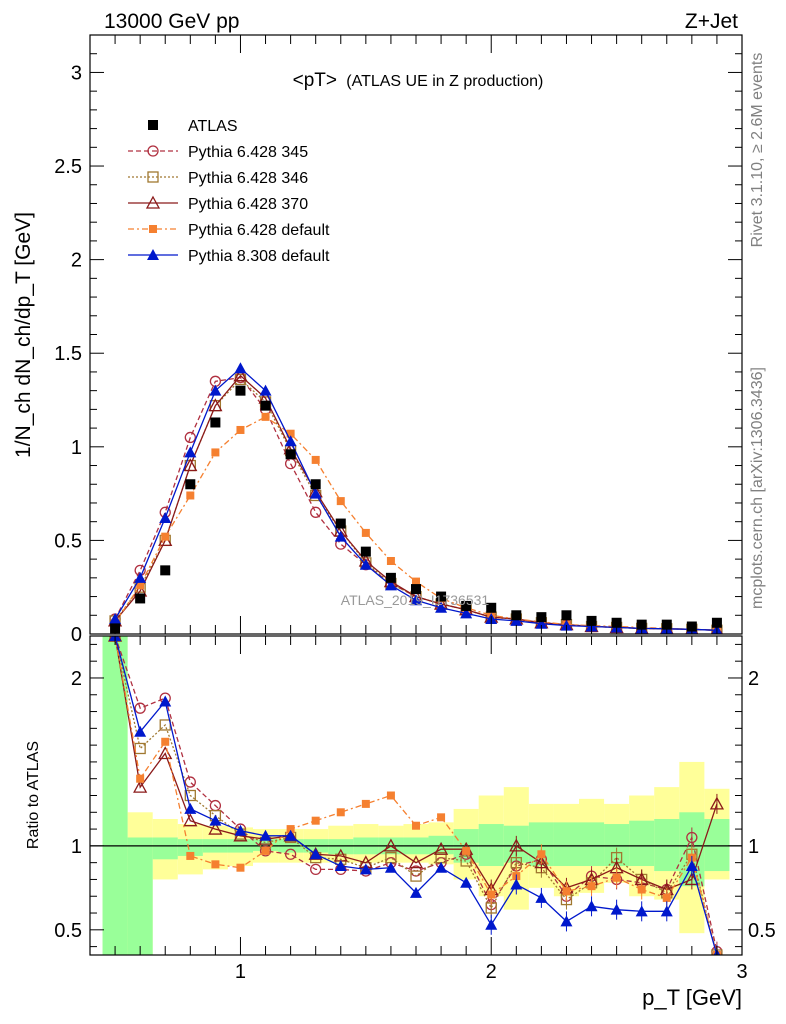 This screenshot has width=786, height=1024. What do you see at coordinates (171, 21) in the screenshot?
I see `header-left: 13000 GeV pp` at bounding box center [171, 21].